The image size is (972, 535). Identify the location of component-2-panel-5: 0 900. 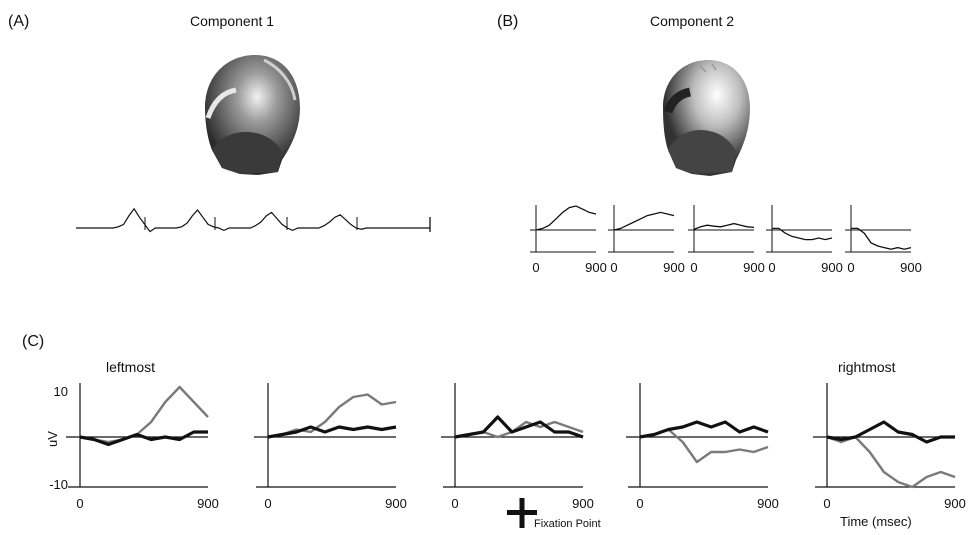
(883, 240).